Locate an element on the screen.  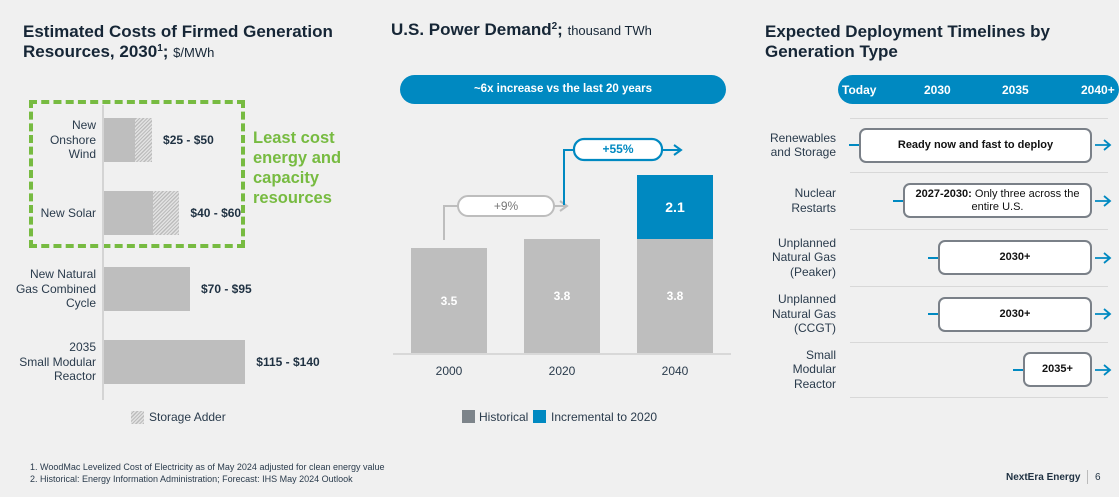
cost-category-label: 2035 Small Modular Reactor is located at coordinates (57, 362).